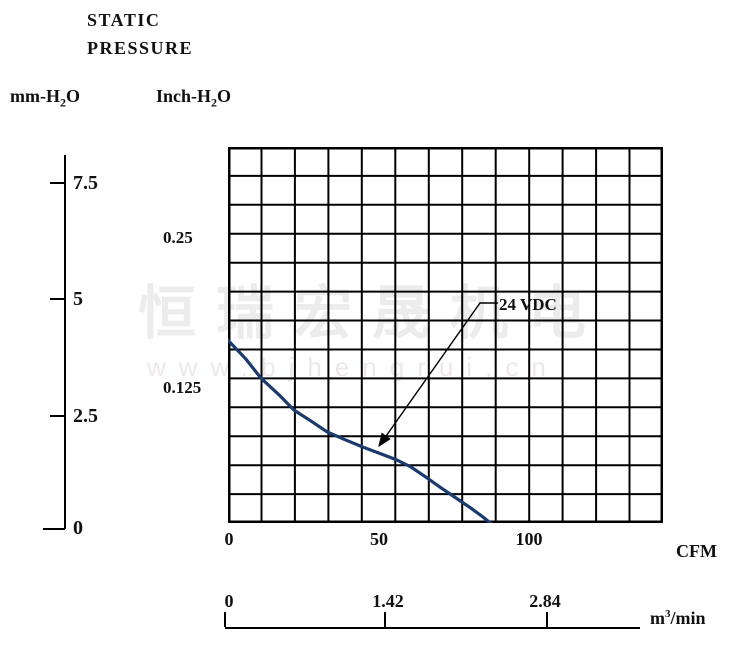 The height and width of the screenshot is (654, 750). Describe the element at coordinates (184, 96) in the screenshot. I see `unit-inch-text: Inch-H` at that location.